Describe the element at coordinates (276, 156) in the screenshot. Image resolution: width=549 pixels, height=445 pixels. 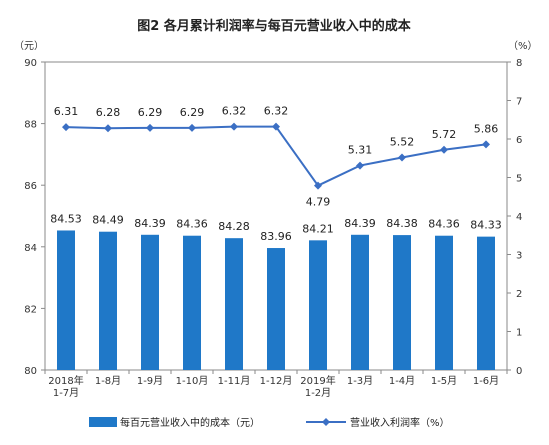
I see `profit-rate-line` at that location.